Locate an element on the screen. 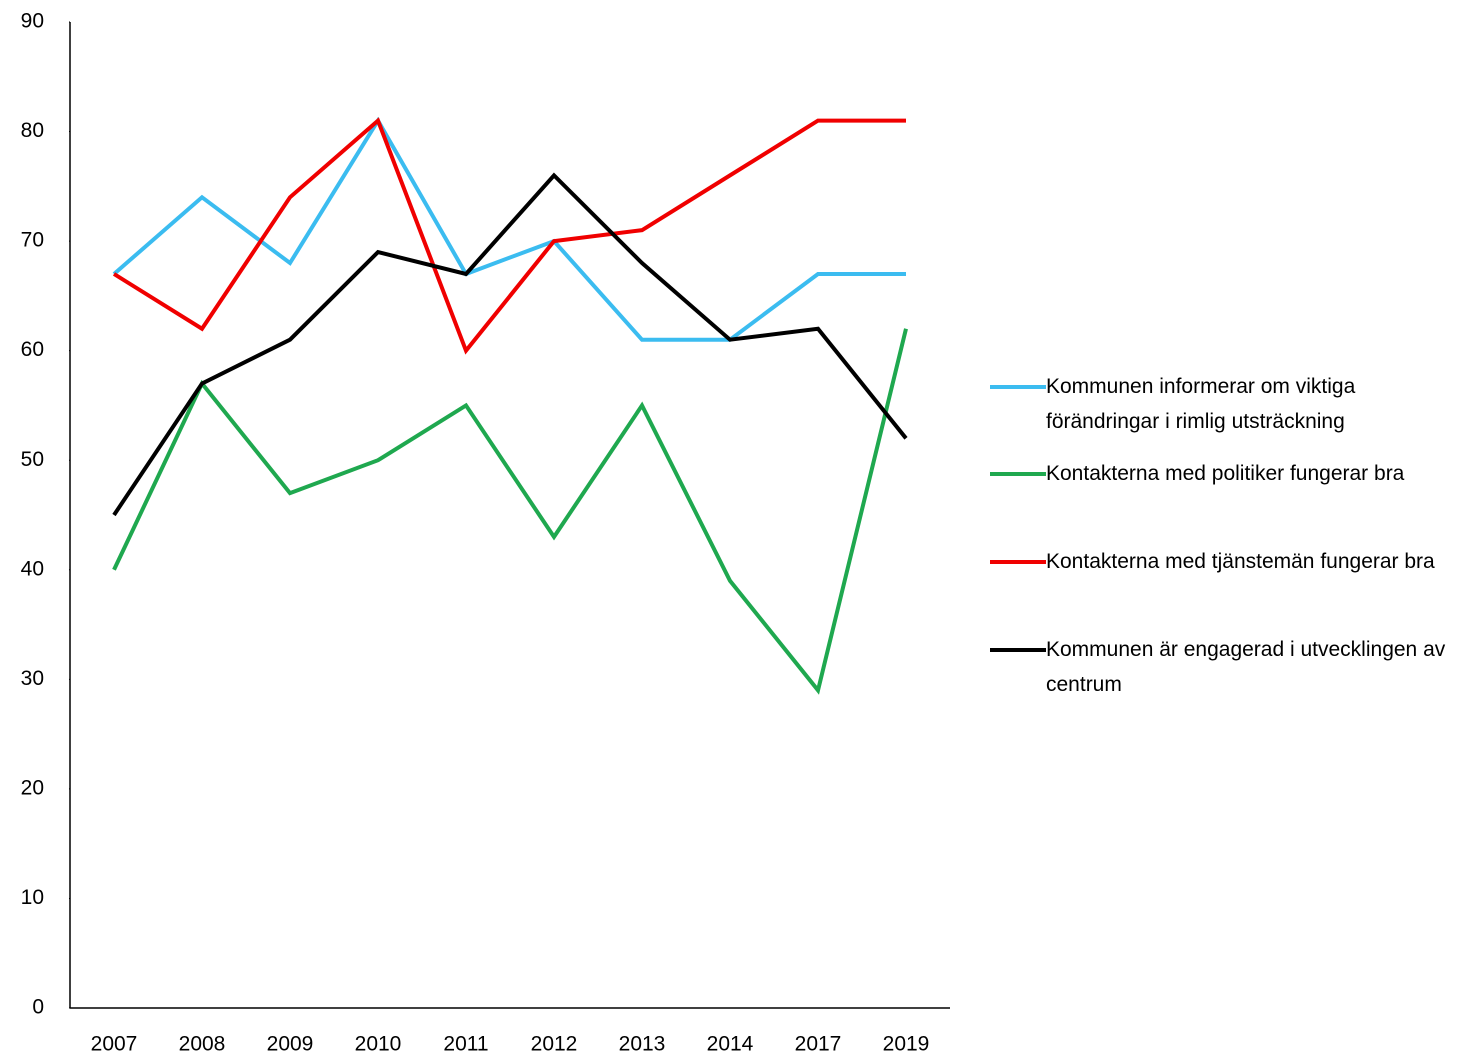 This screenshot has width=1476, height=1056. legend-item: Kontakterna med tjänstemän fungerar bra is located at coordinates (1225, 561).